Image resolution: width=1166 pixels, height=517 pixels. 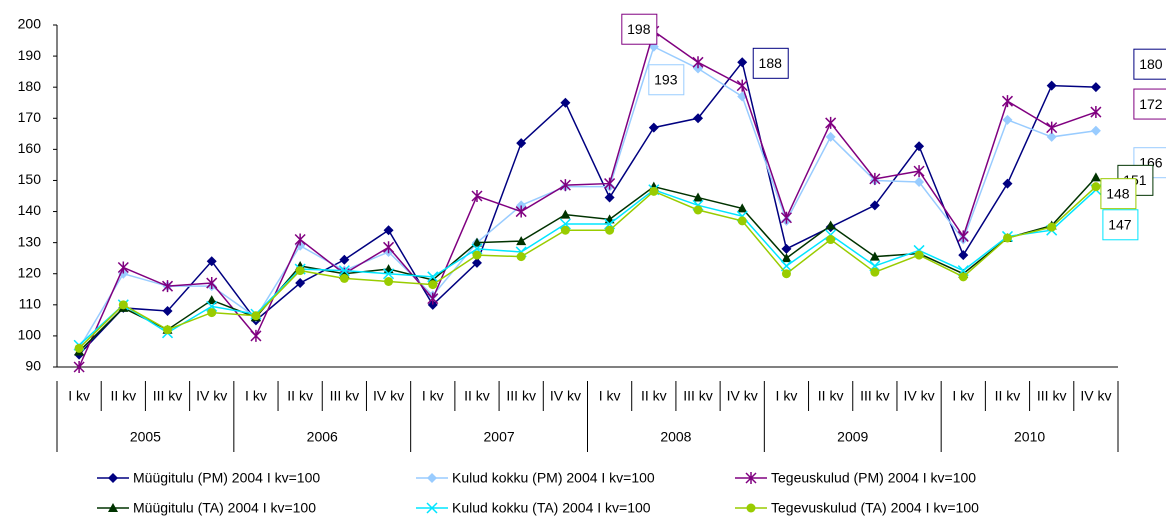 I want to click on legend-label: Müügitulu (PM) 2004 I kv=100, so click(x=226, y=478).